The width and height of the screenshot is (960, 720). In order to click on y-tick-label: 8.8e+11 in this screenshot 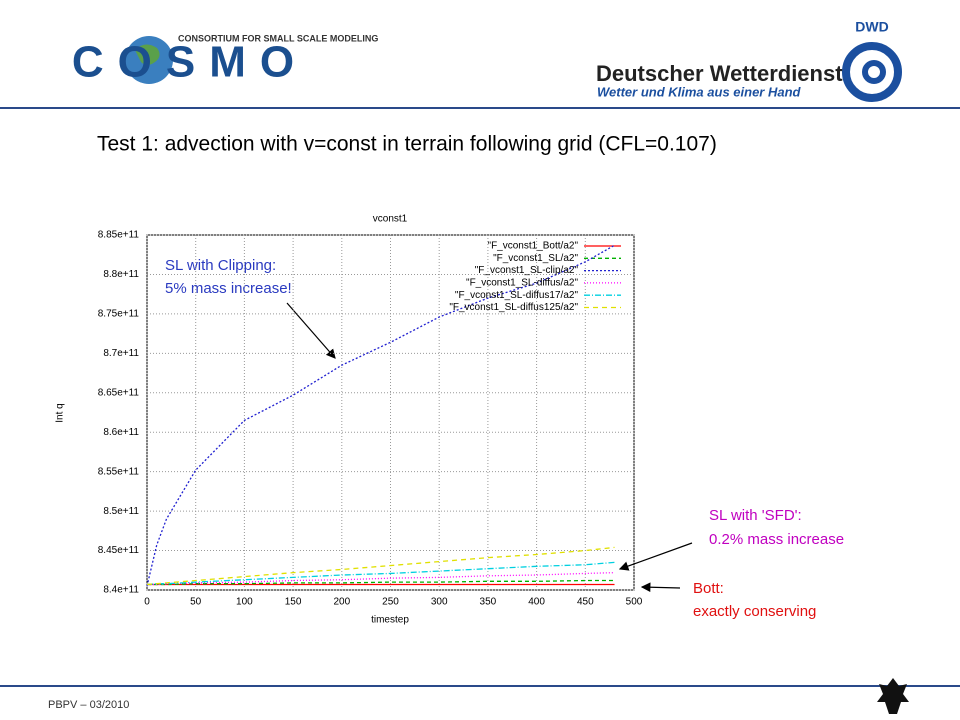, I will do `click(121, 274)`.